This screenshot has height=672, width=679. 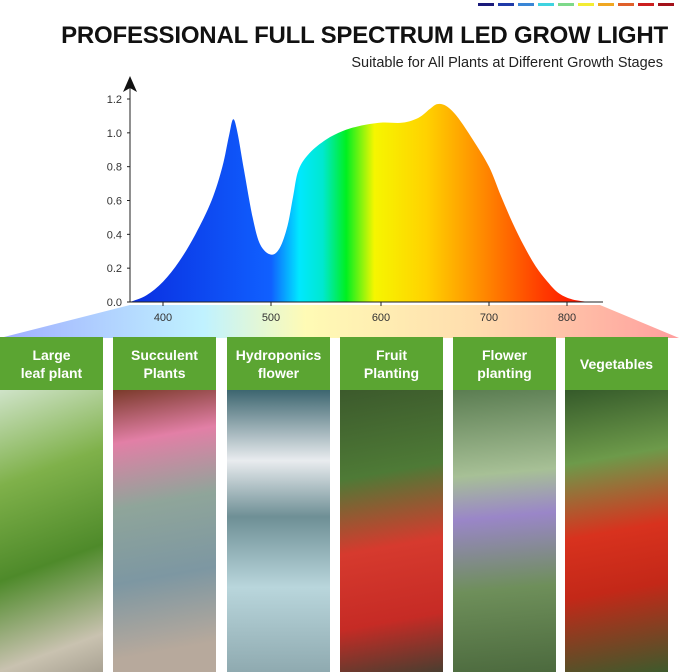 What do you see at coordinates (51, 531) in the screenshot?
I see `leaf-plant-photo` at bounding box center [51, 531].